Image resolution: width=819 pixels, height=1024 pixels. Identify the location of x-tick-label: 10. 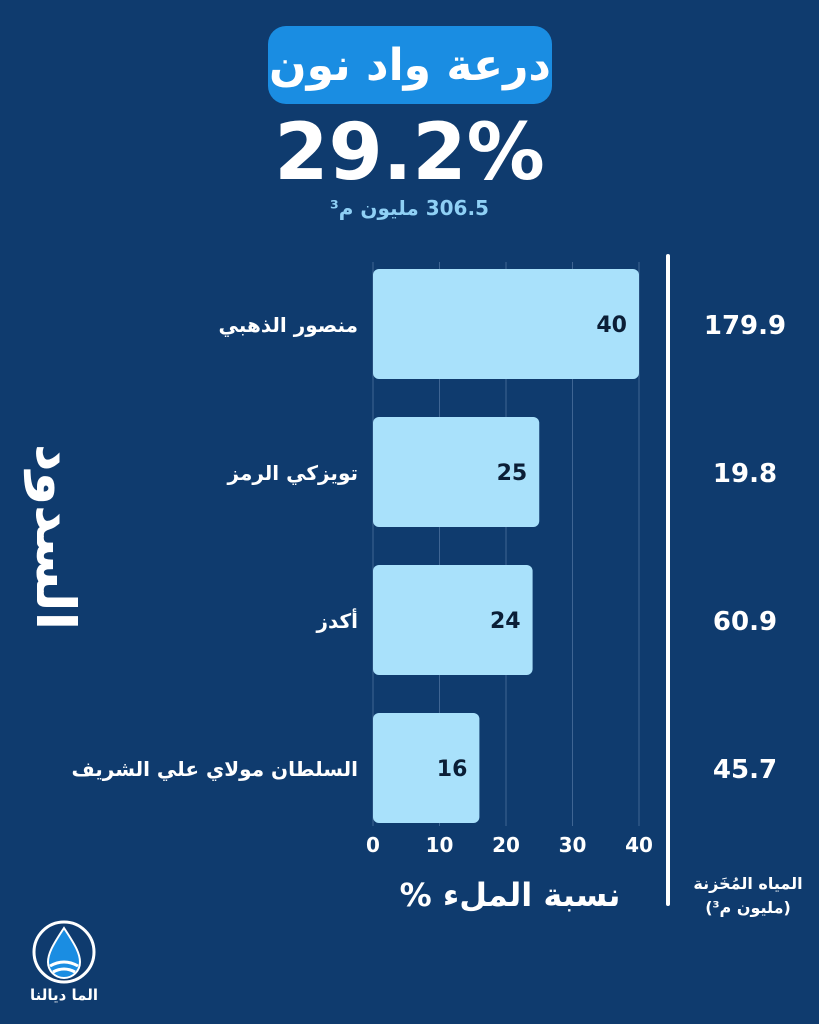
(440, 845).